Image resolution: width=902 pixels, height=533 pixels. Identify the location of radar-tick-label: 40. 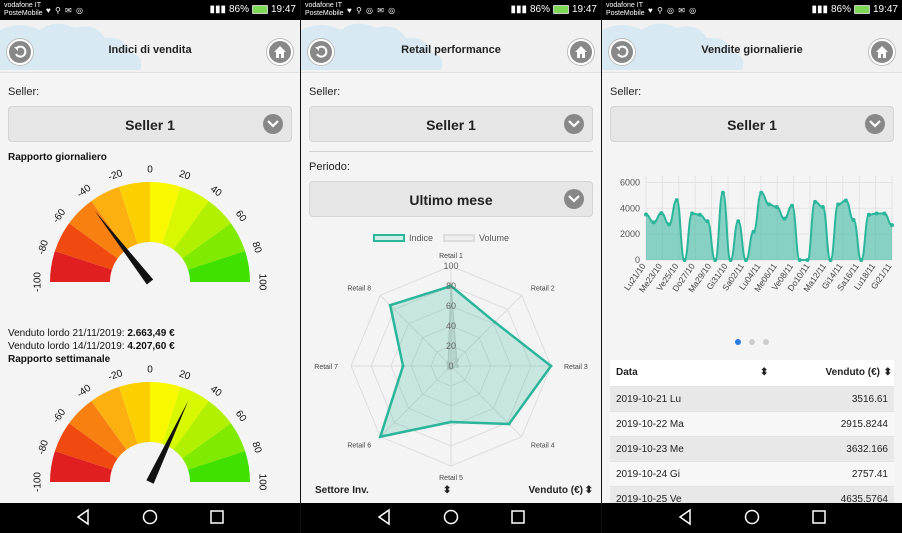
(451, 326).